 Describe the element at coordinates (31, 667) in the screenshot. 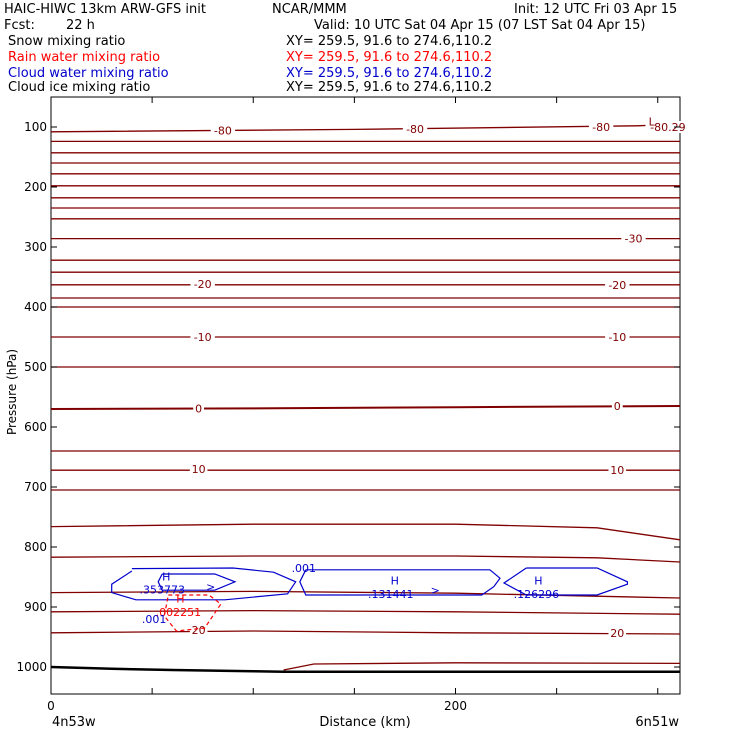

I see `y-tick-label: 1000` at that location.